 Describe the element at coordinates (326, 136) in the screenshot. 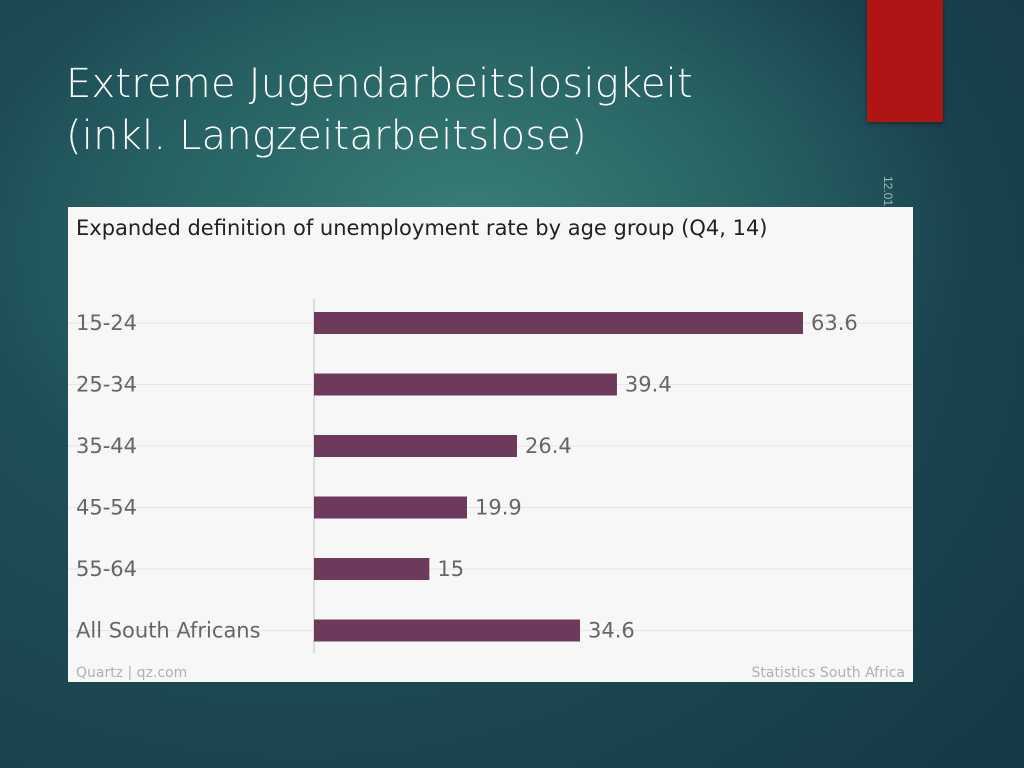

I see `slide-title-line-2: (inkl. Langzeitarbeitslose)` at that location.